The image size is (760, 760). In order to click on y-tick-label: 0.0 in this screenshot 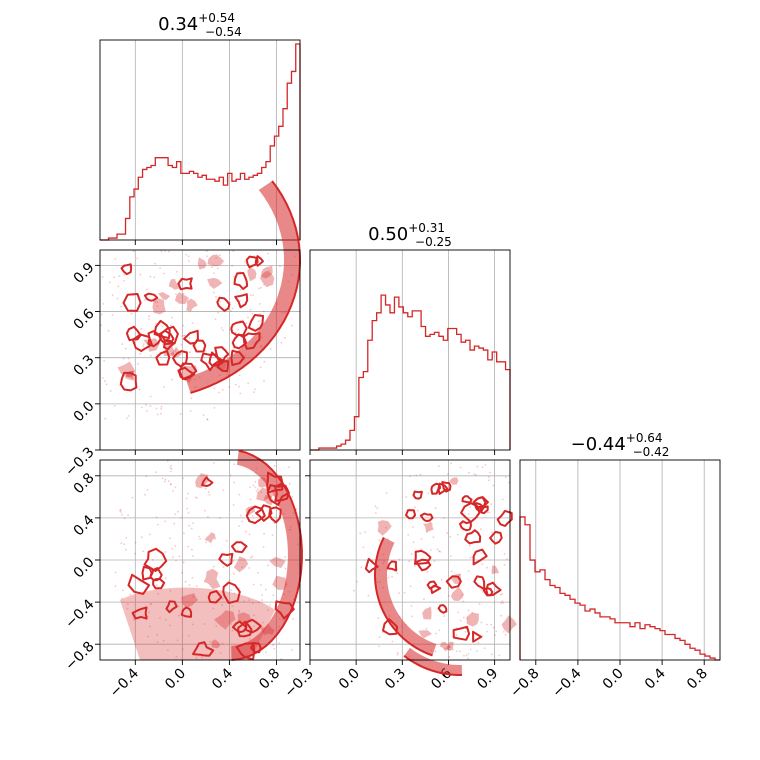, I will do `click(84, 411)`.